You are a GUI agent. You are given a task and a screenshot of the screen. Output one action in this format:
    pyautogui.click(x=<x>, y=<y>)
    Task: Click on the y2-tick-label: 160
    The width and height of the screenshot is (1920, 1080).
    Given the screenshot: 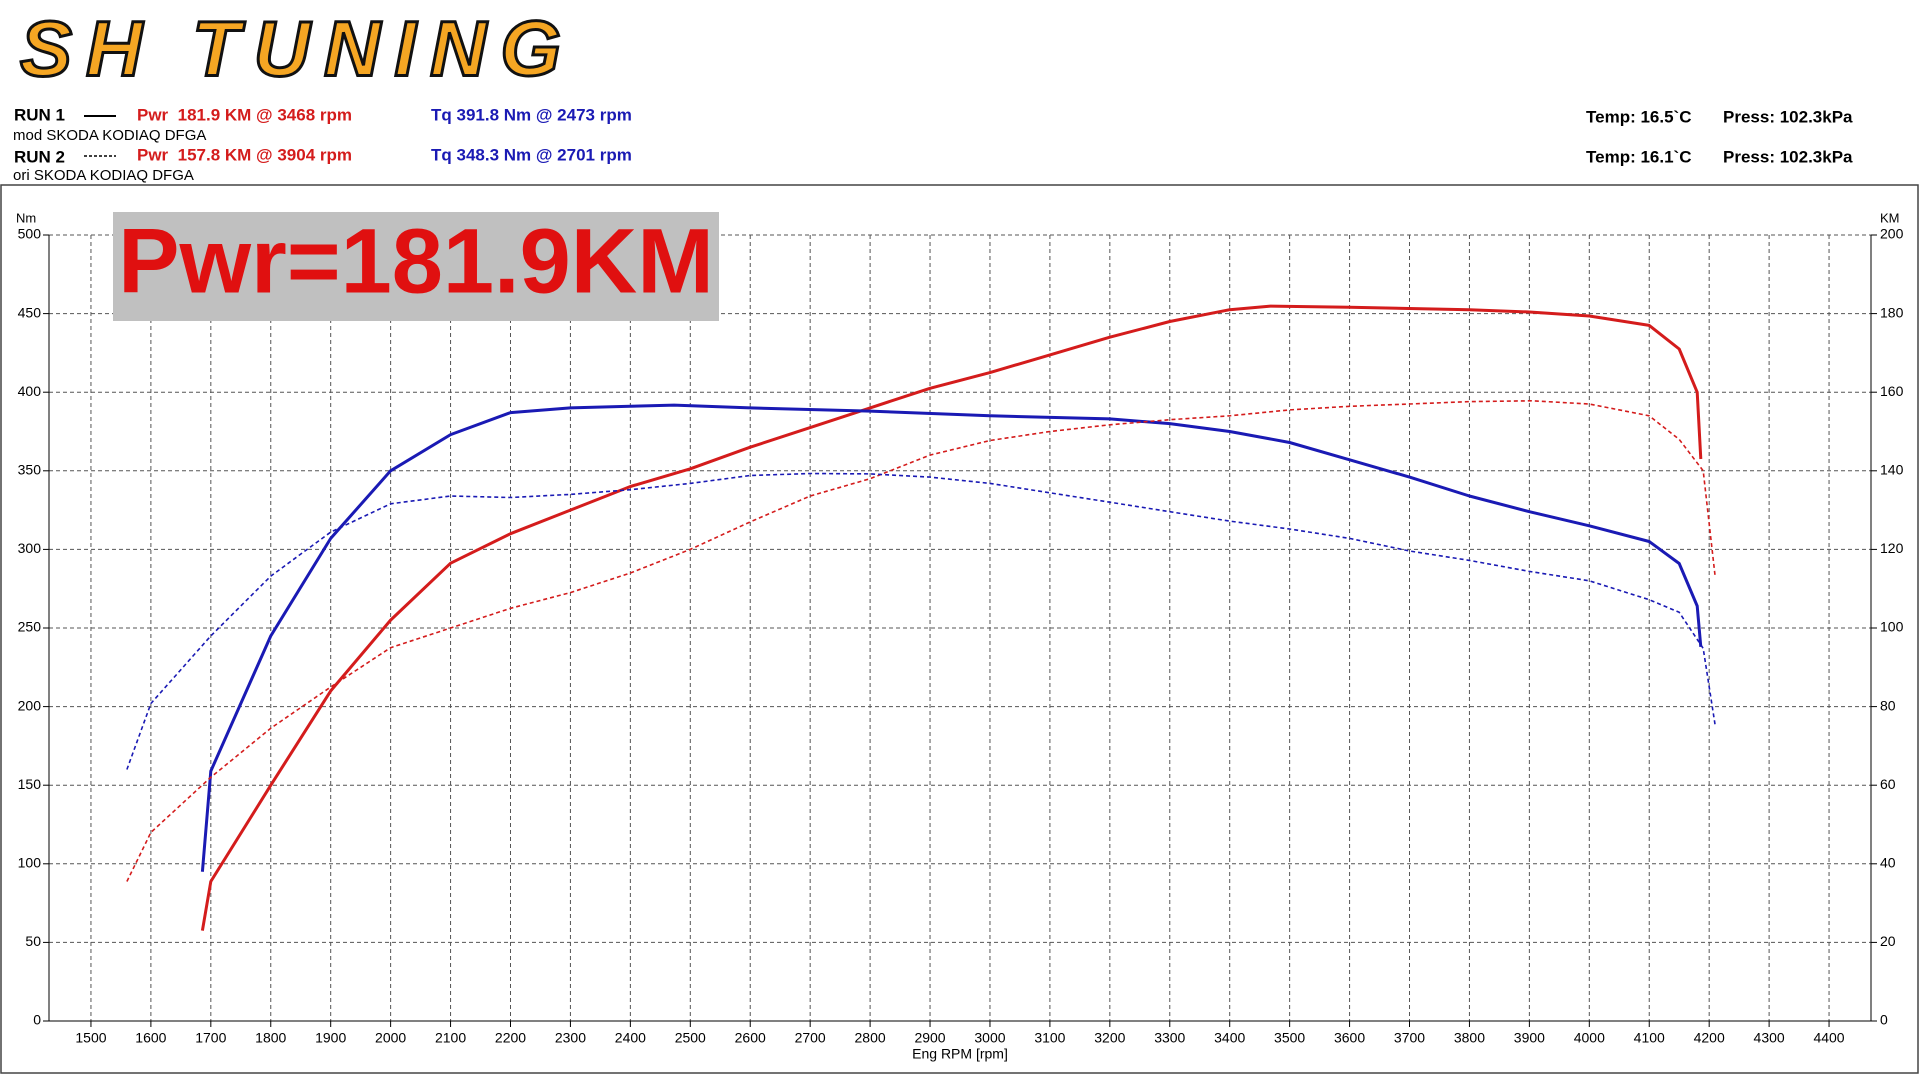 What is the action you would take?
    pyautogui.click(x=1892, y=391)
    